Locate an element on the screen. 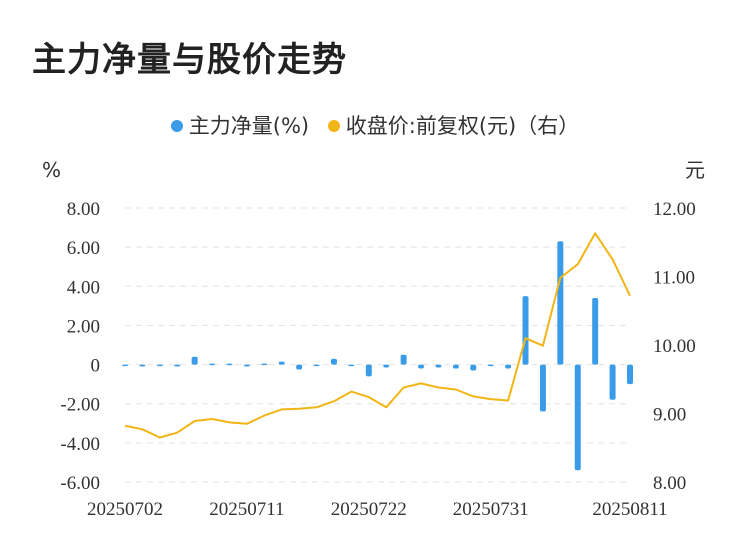  x-axis-ticks: 20250702 20250711 20250722 20250731 20250811 is located at coordinates (377, 509).